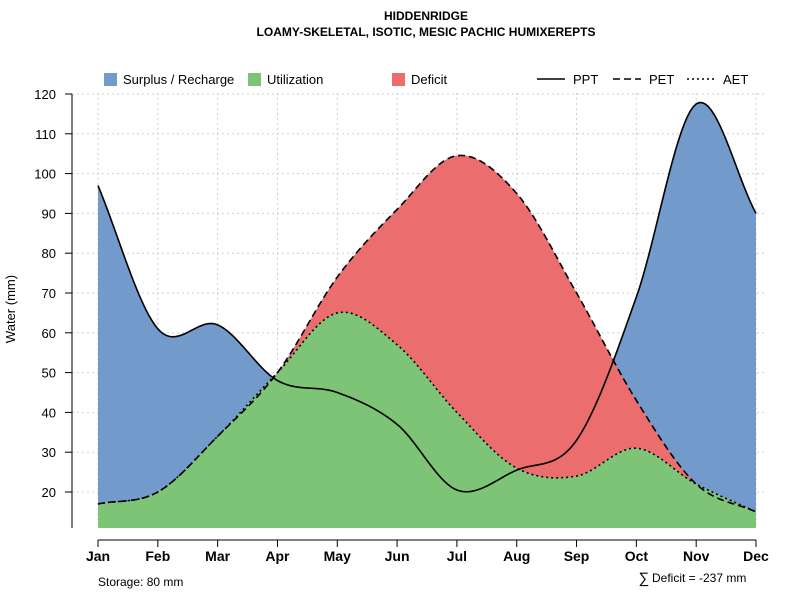  Describe the element at coordinates (661, 79) in the screenshot. I see `legend-label: PET` at that location.